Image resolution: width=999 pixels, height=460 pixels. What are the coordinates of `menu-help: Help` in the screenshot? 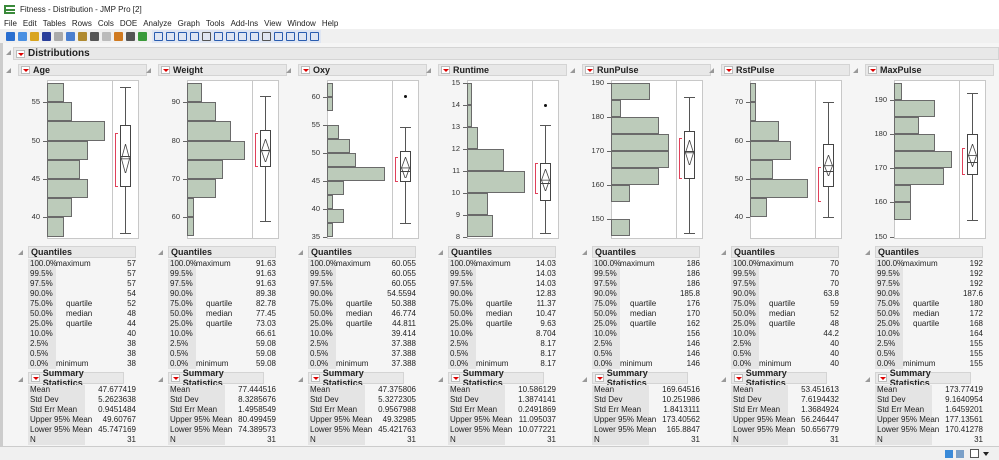 It's located at (330, 23).